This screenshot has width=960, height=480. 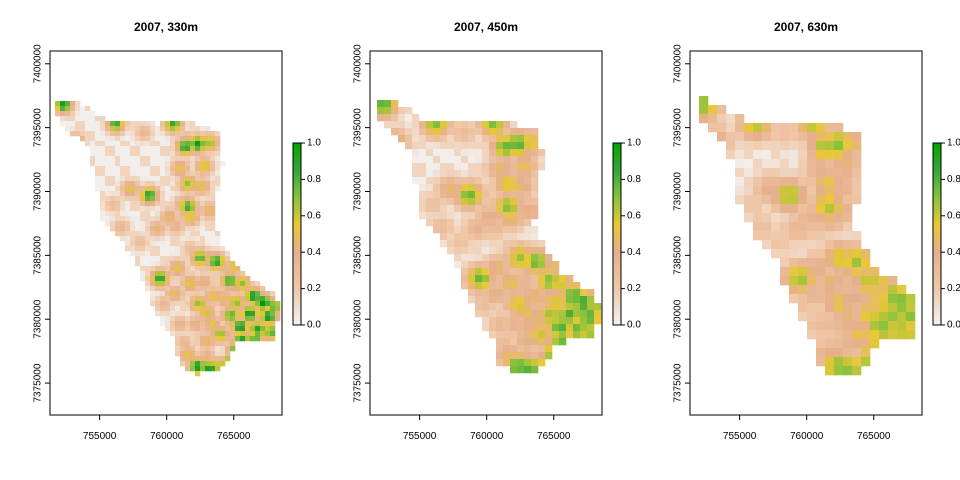 What do you see at coordinates (617, 234) in the screenshot?
I see `colorbar` at bounding box center [617, 234].